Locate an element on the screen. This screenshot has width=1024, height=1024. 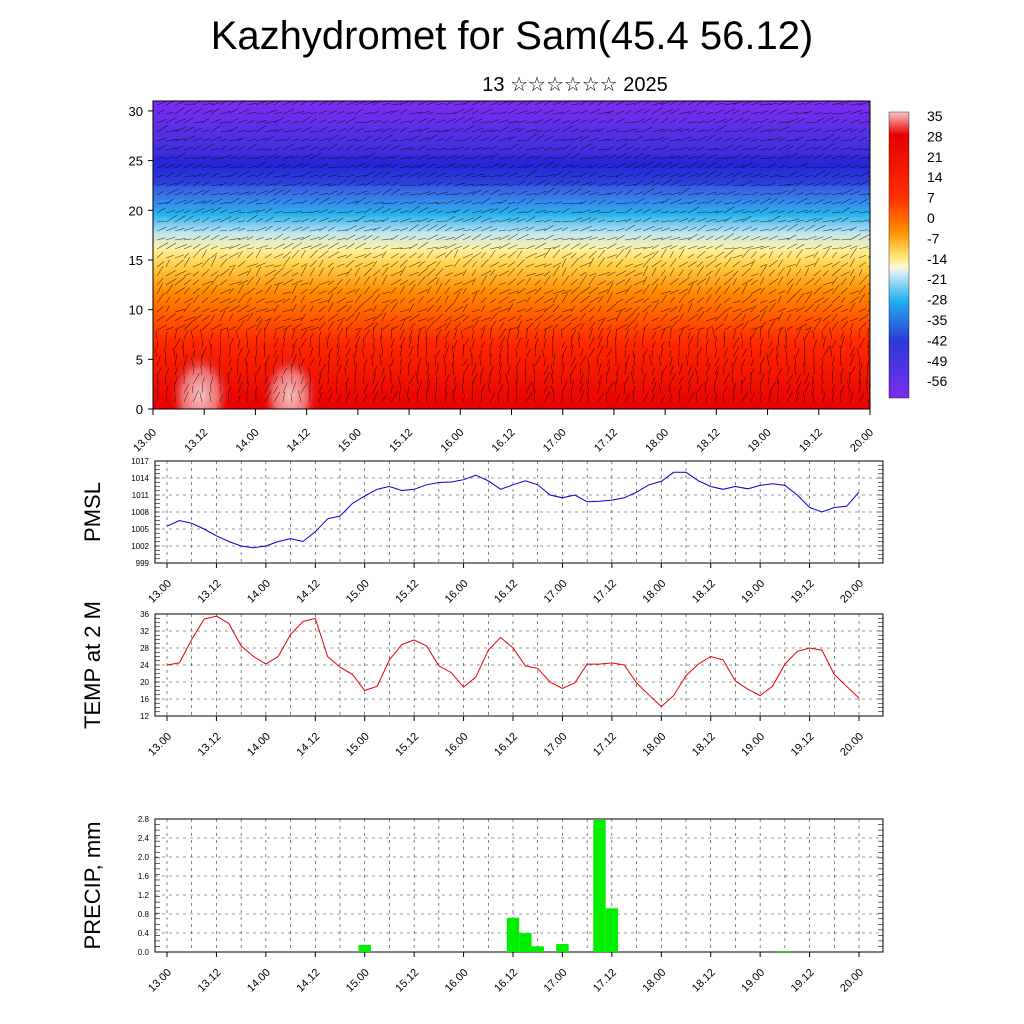
precip-y-tick-label: 1.6 is located at coordinates (144, 876).